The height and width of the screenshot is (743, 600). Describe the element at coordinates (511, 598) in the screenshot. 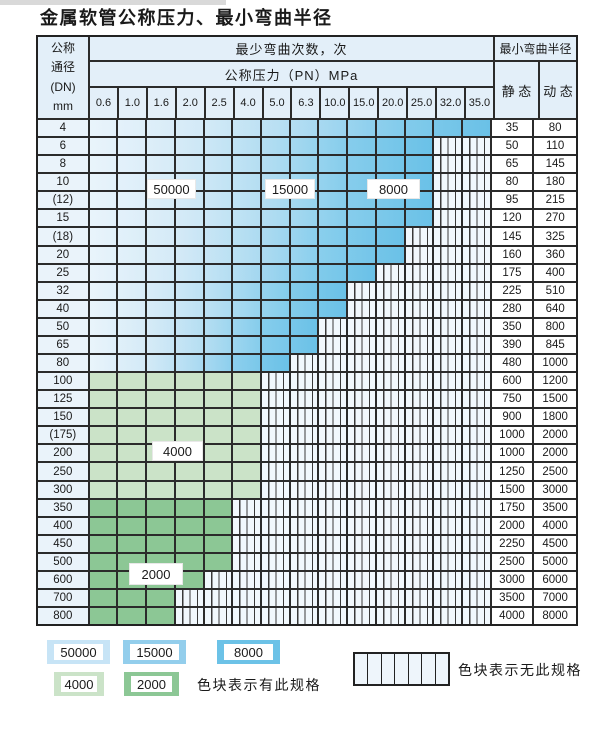

I see `static-radius-cell: 3500` at that location.